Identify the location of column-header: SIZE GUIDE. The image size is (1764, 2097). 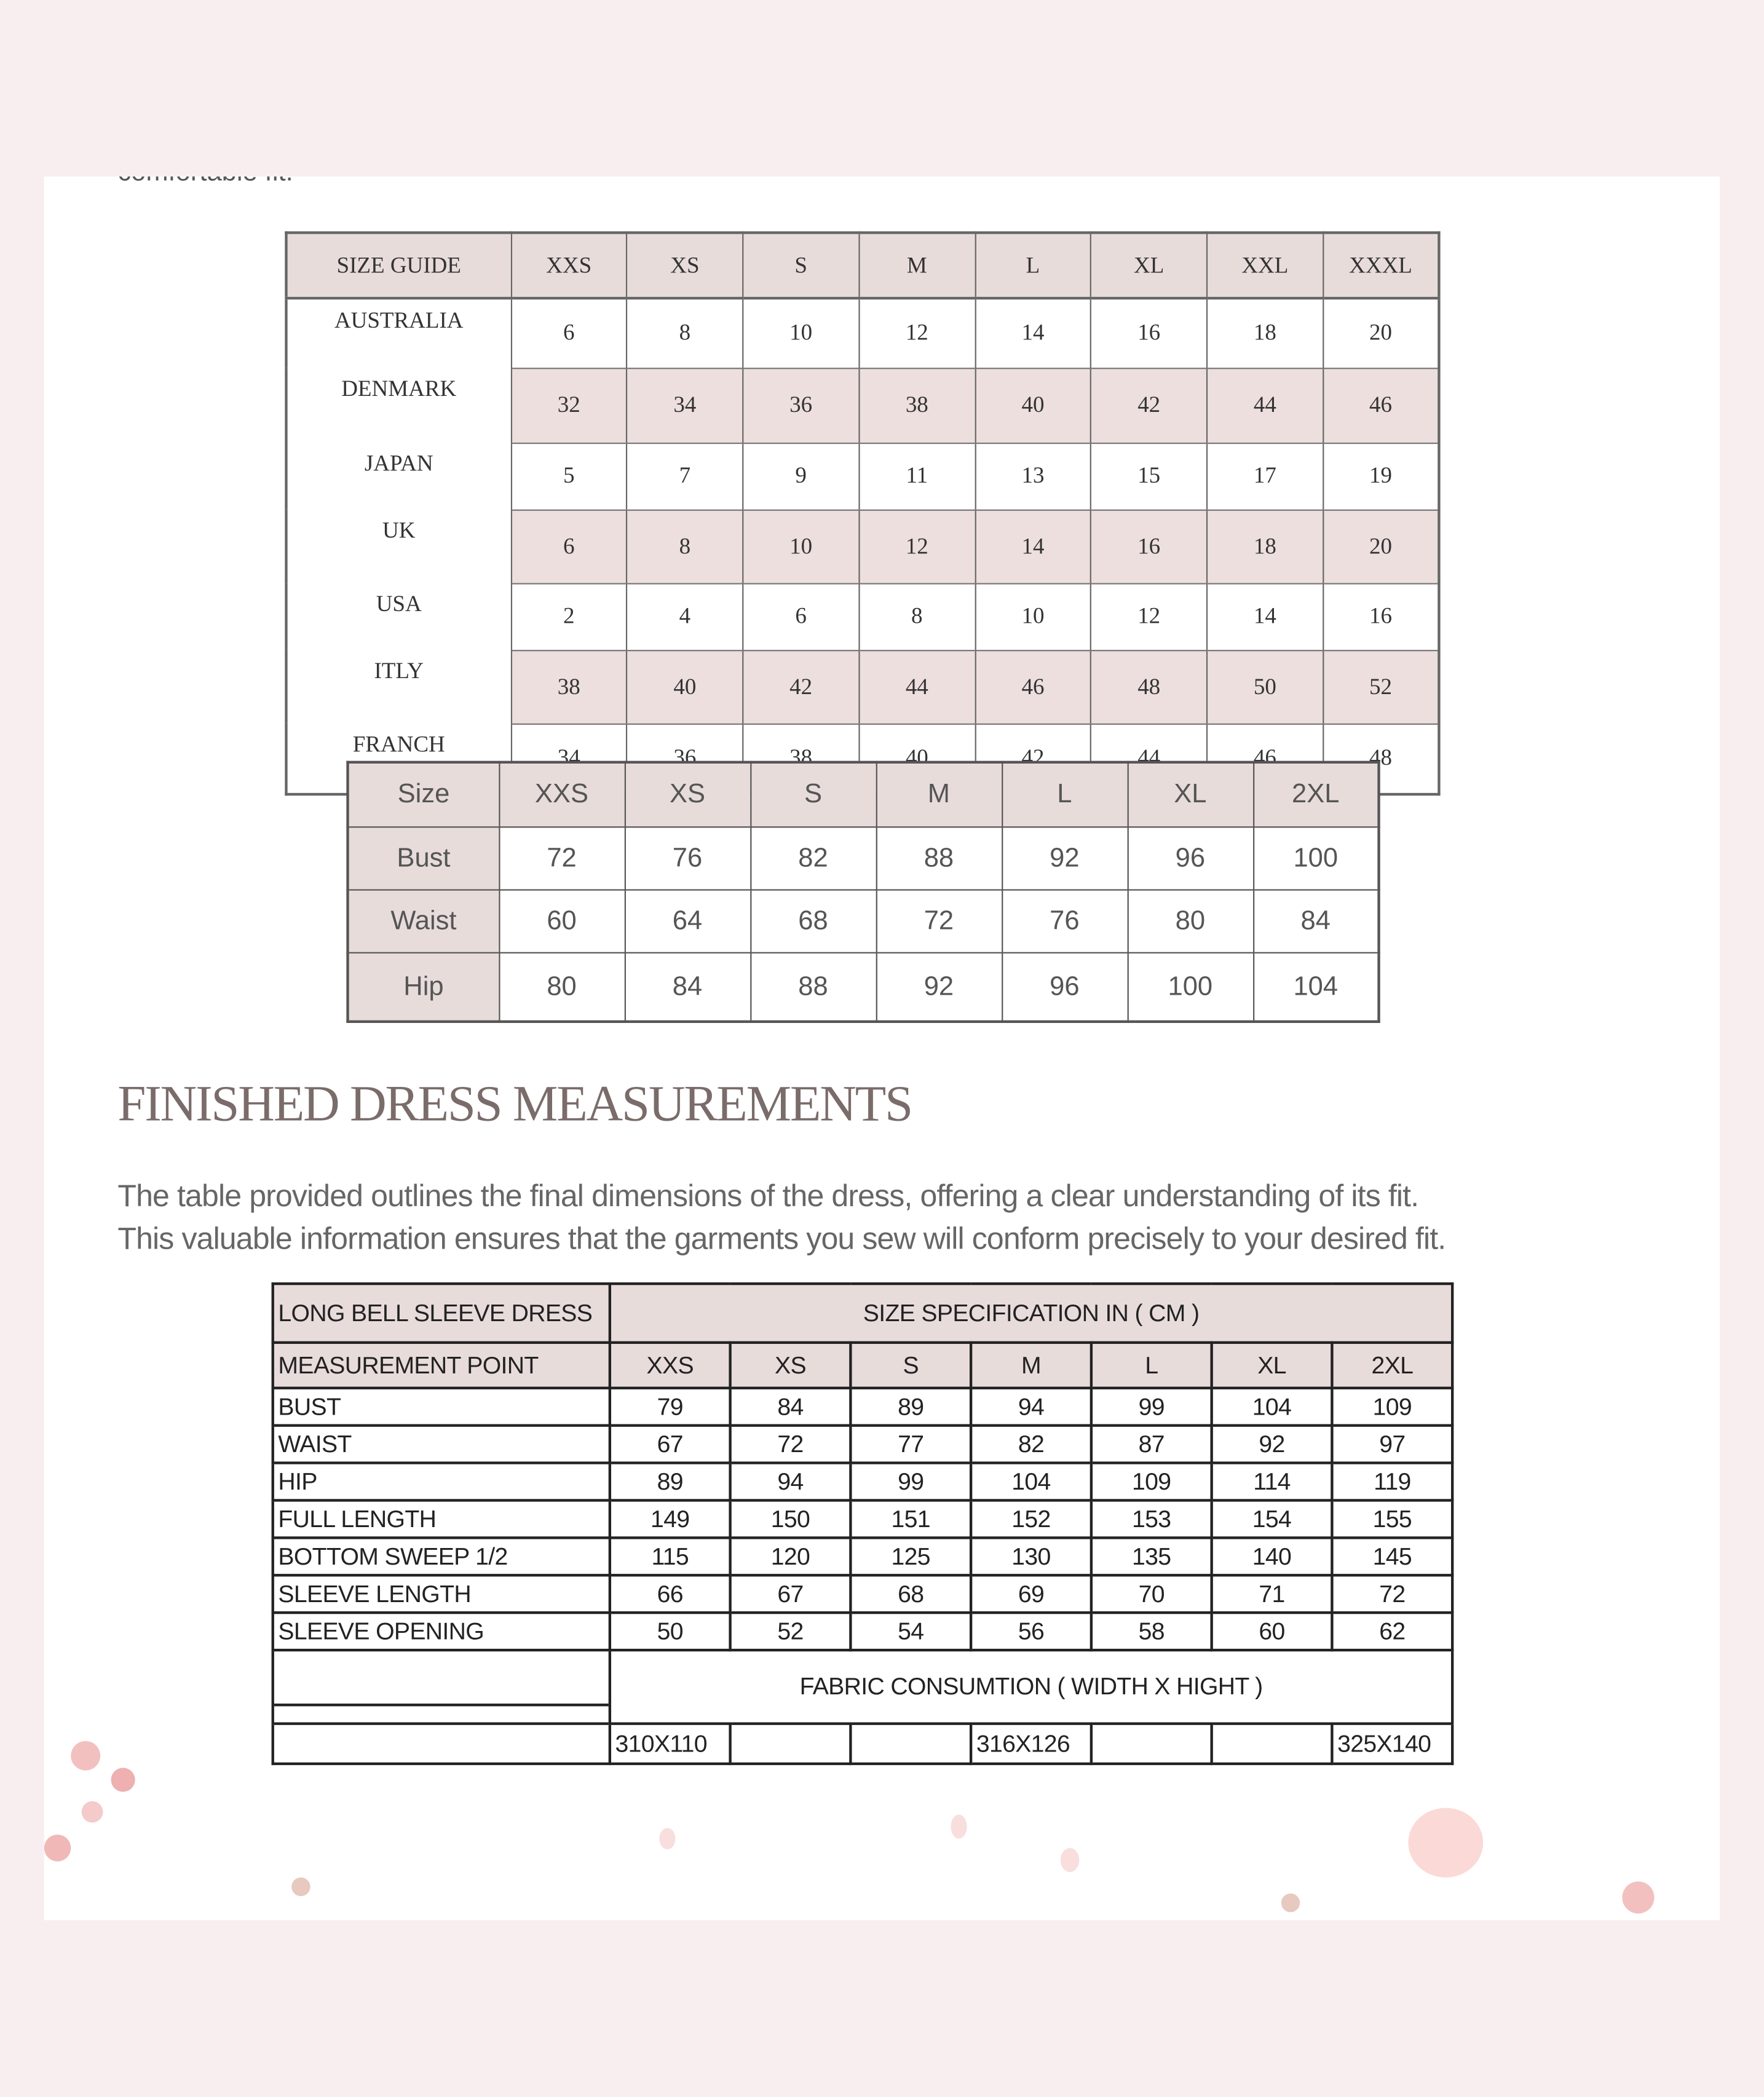
(399, 266).